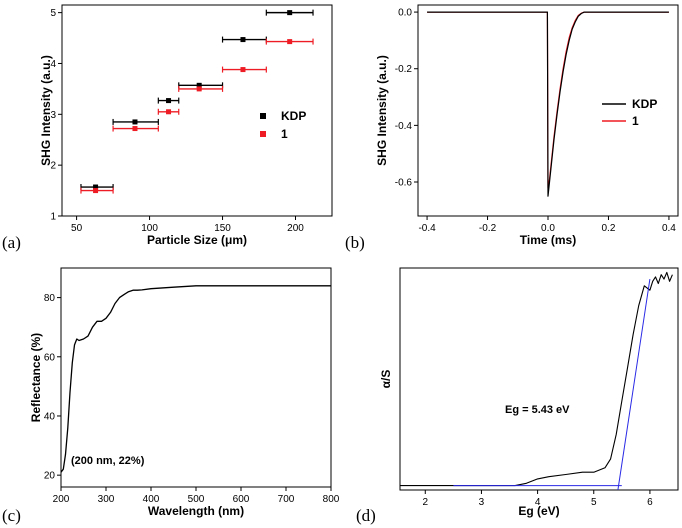  I want to click on panel-c-x-tick-label: 500, so click(196, 499).